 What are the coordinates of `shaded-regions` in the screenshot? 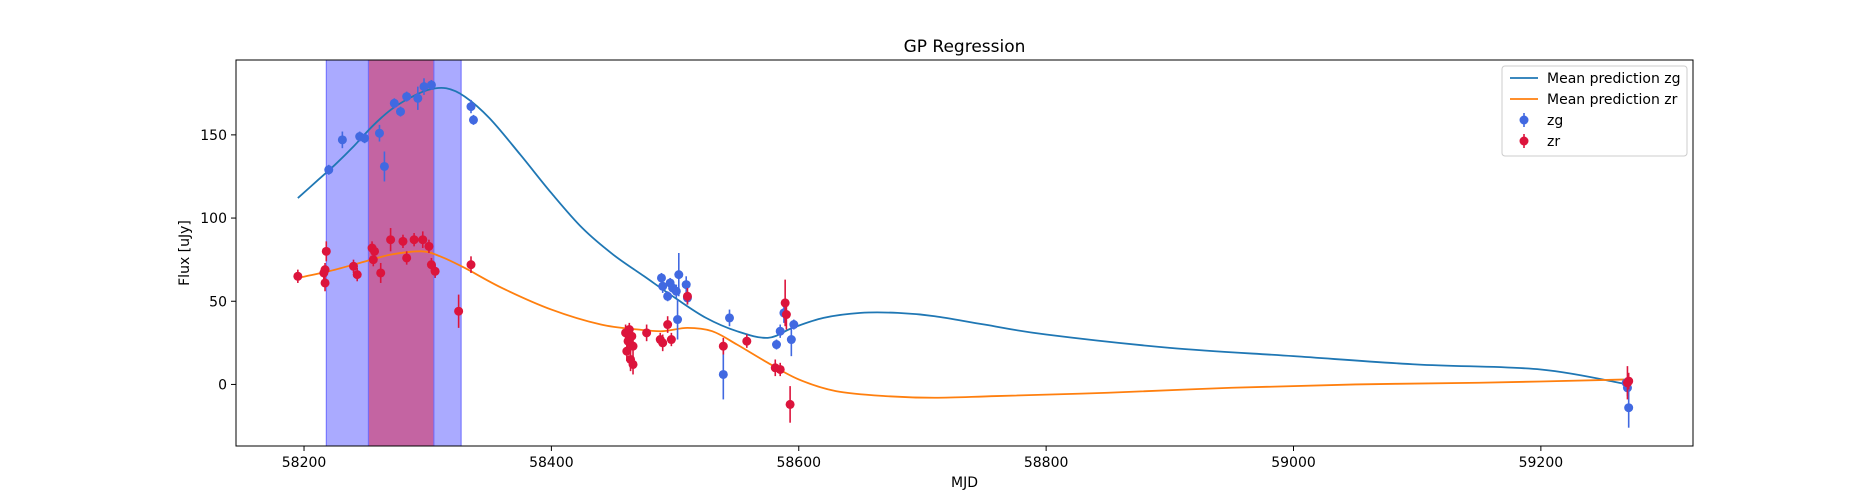 It's located at (393, 253).